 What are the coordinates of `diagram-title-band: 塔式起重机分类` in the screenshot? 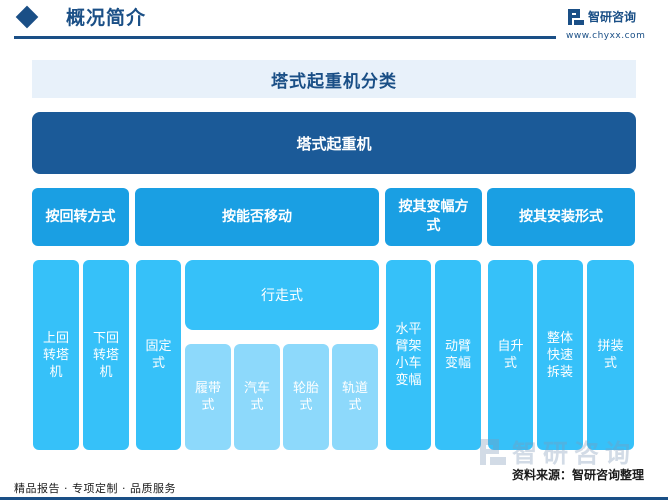 It's located at (334, 79).